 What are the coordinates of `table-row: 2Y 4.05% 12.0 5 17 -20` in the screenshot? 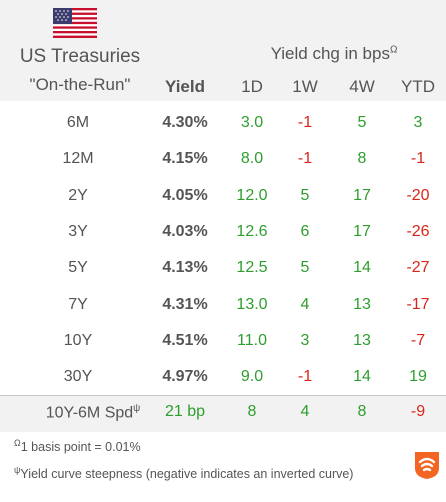 It's located at (223, 198).